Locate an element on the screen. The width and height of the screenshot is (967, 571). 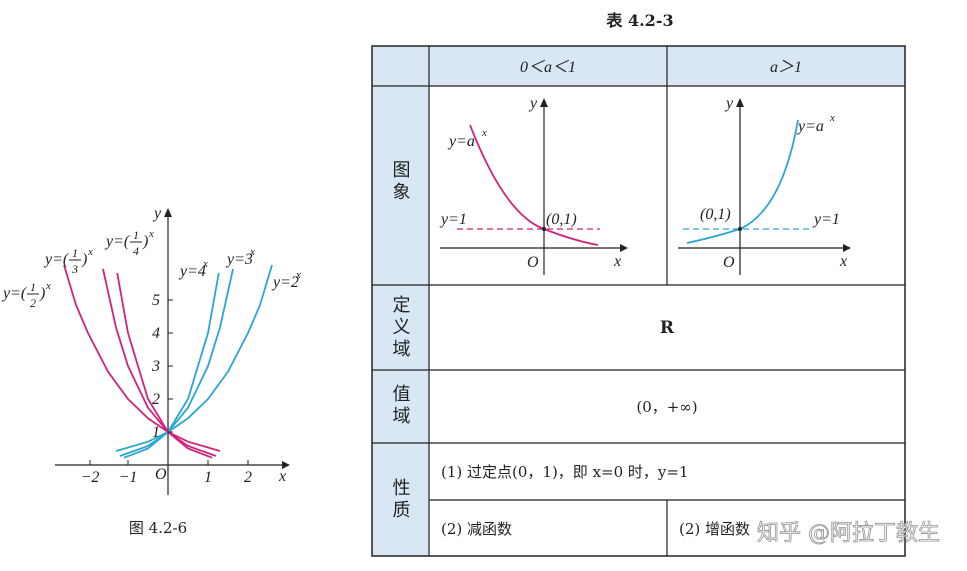
curve-label: y=2 is located at coordinates (285, 282).